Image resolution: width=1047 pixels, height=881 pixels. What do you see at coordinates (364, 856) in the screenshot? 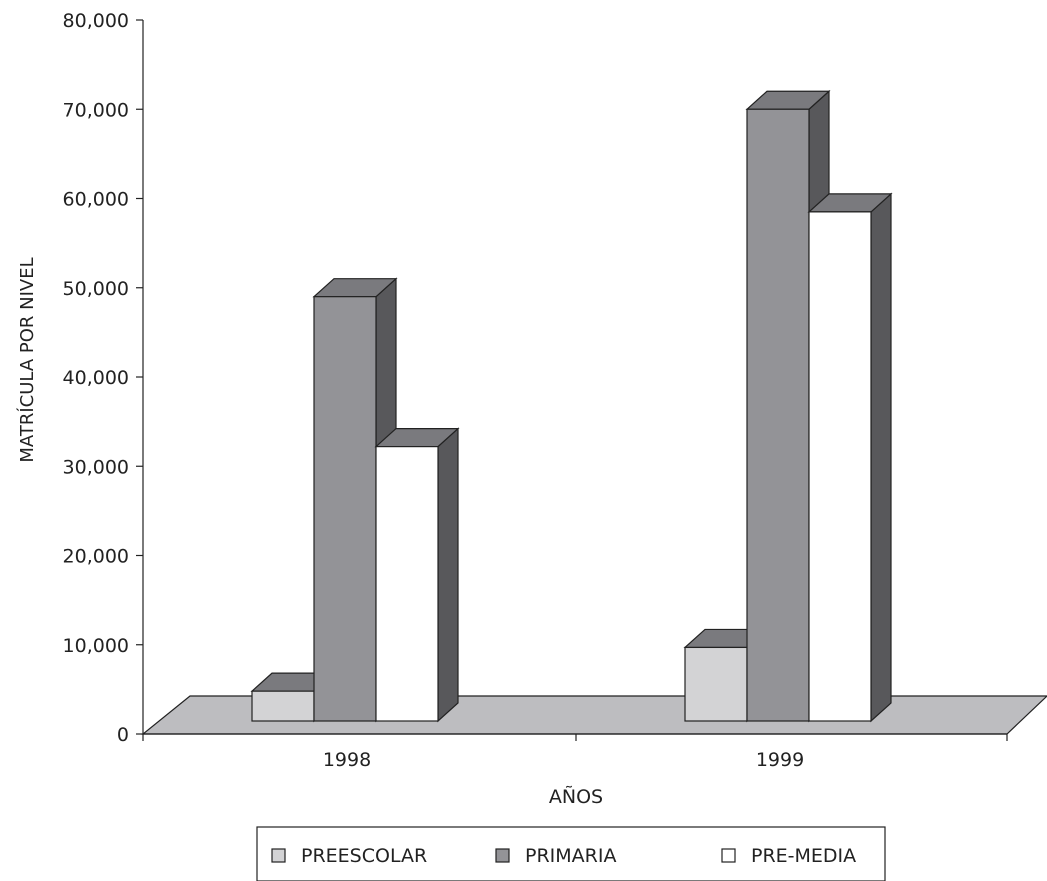
I see `legend-label: PREESCOLAR` at bounding box center [364, 856].